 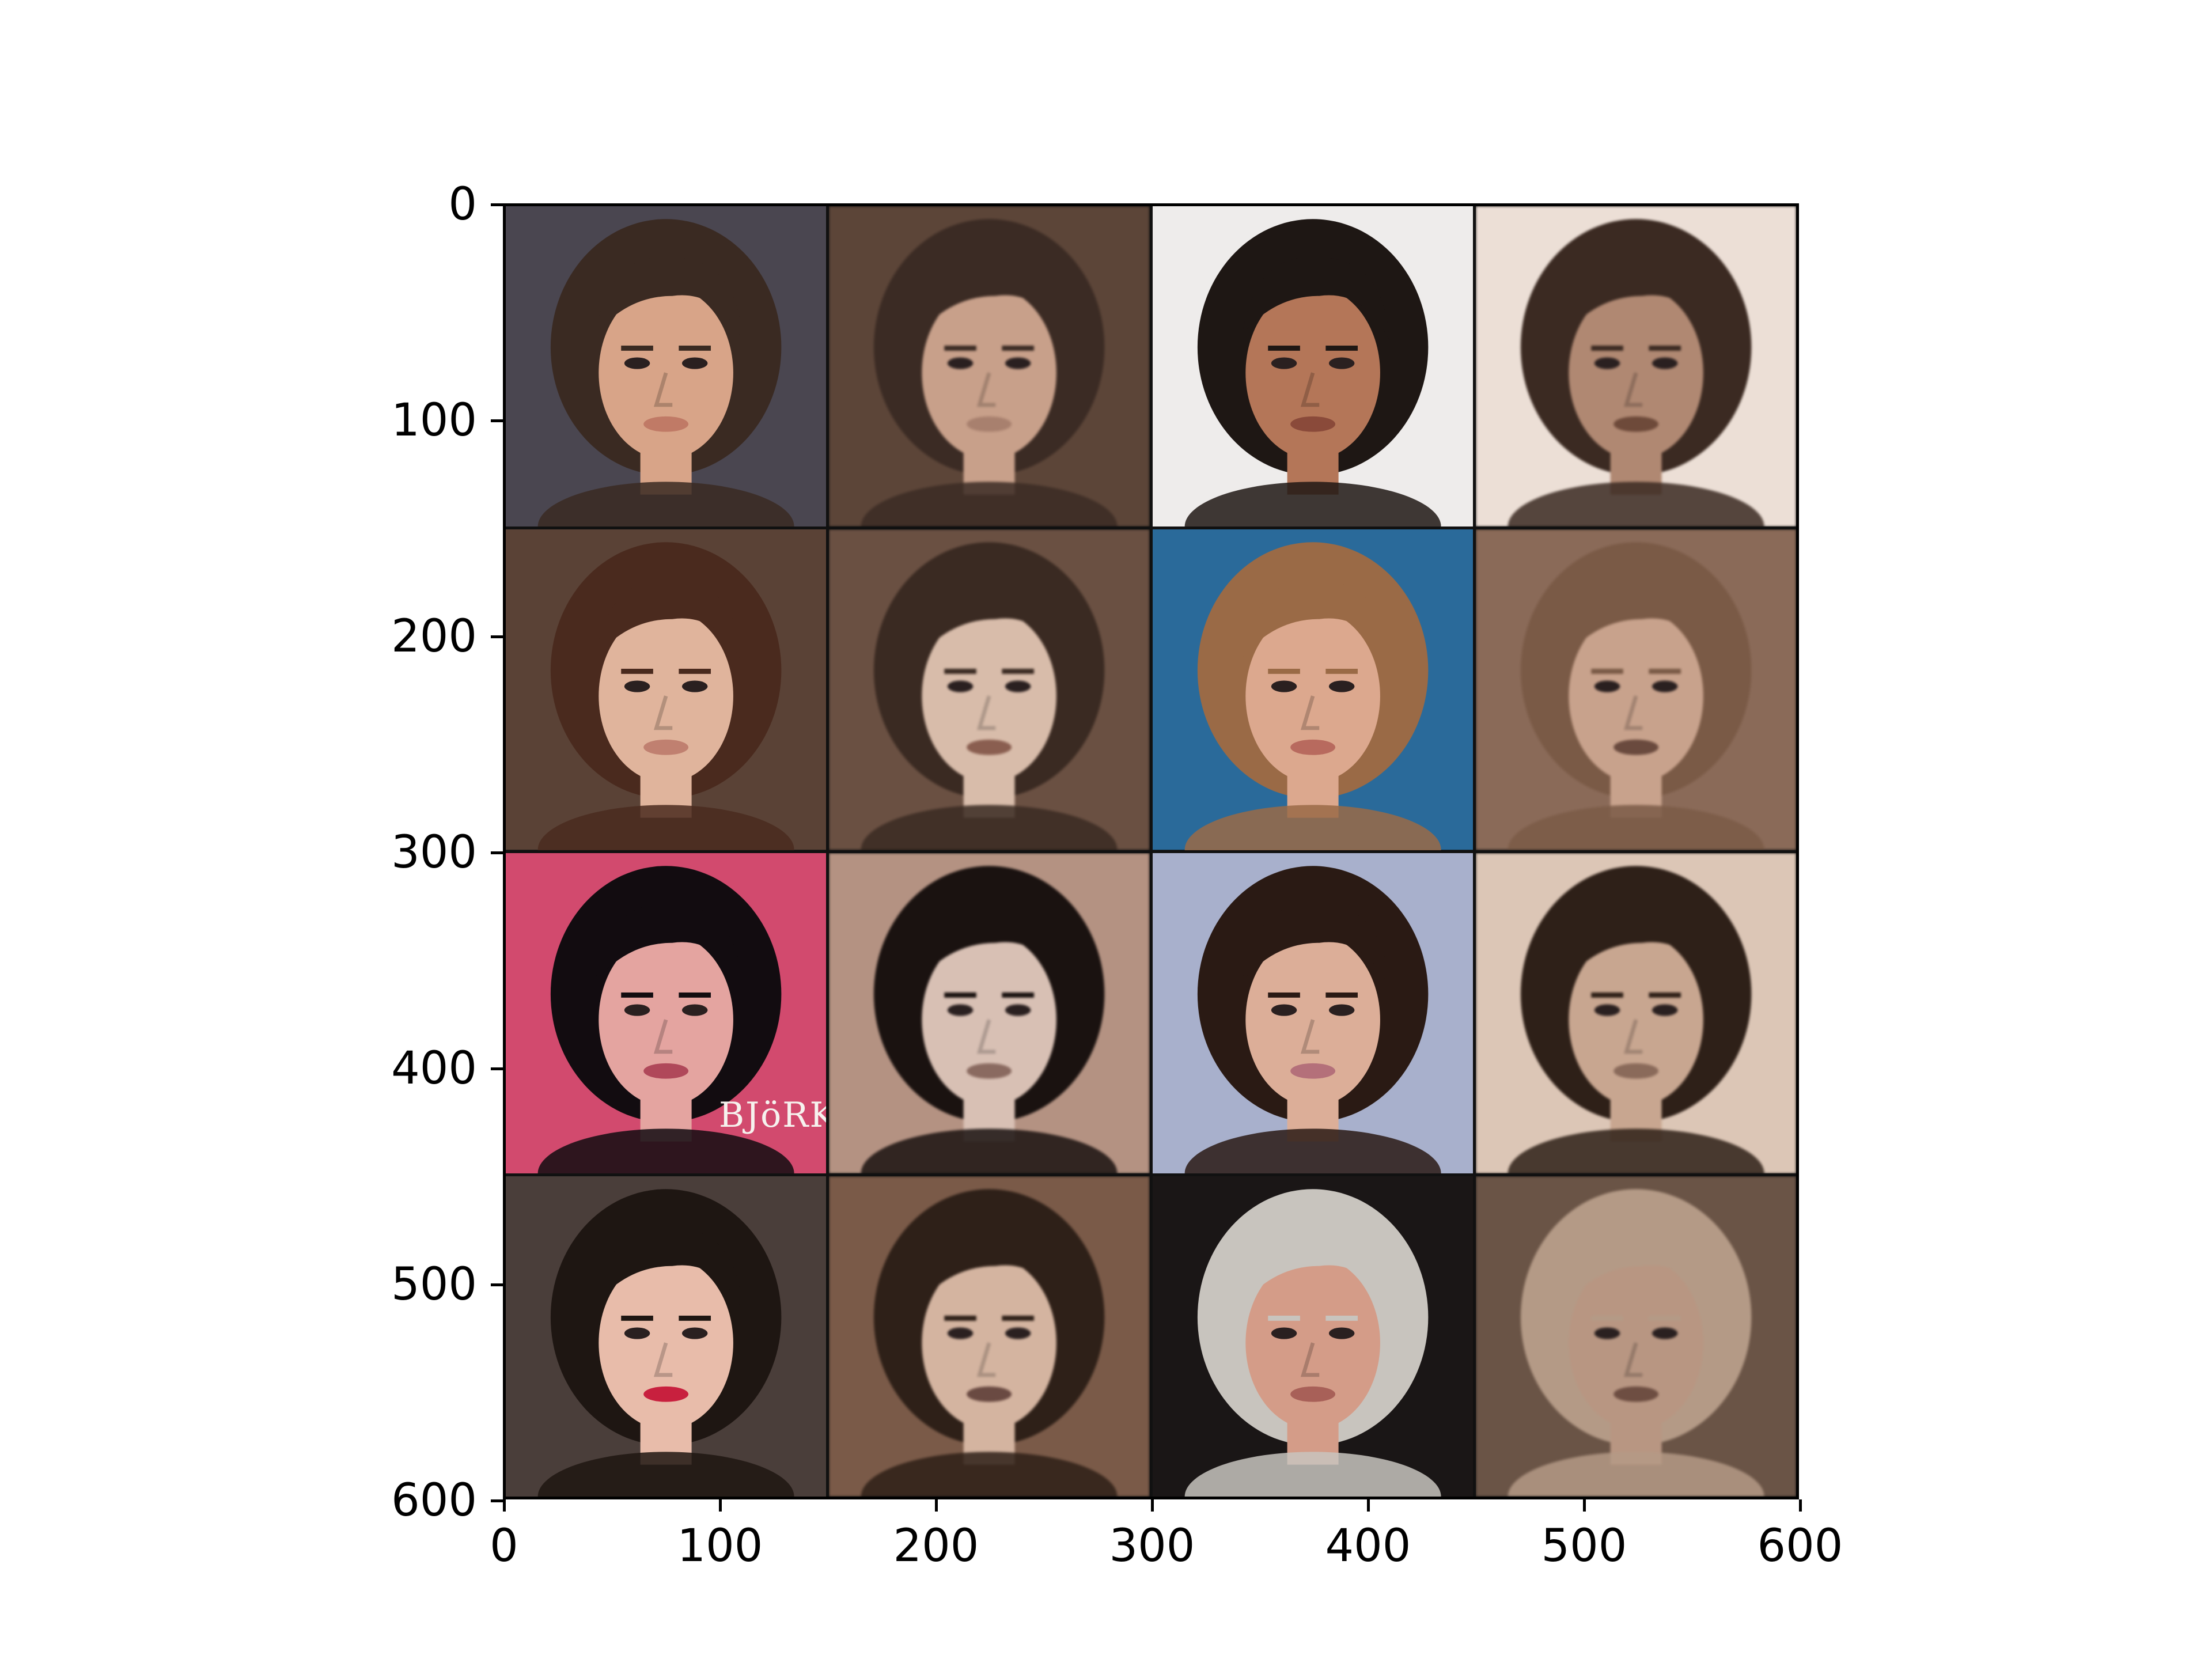 What do you see at coordinates (989, 1013) in the screenshot?
I see `woman-black-hair-pink-bg-cartoon-tile` at bounding box center [989, 1013].